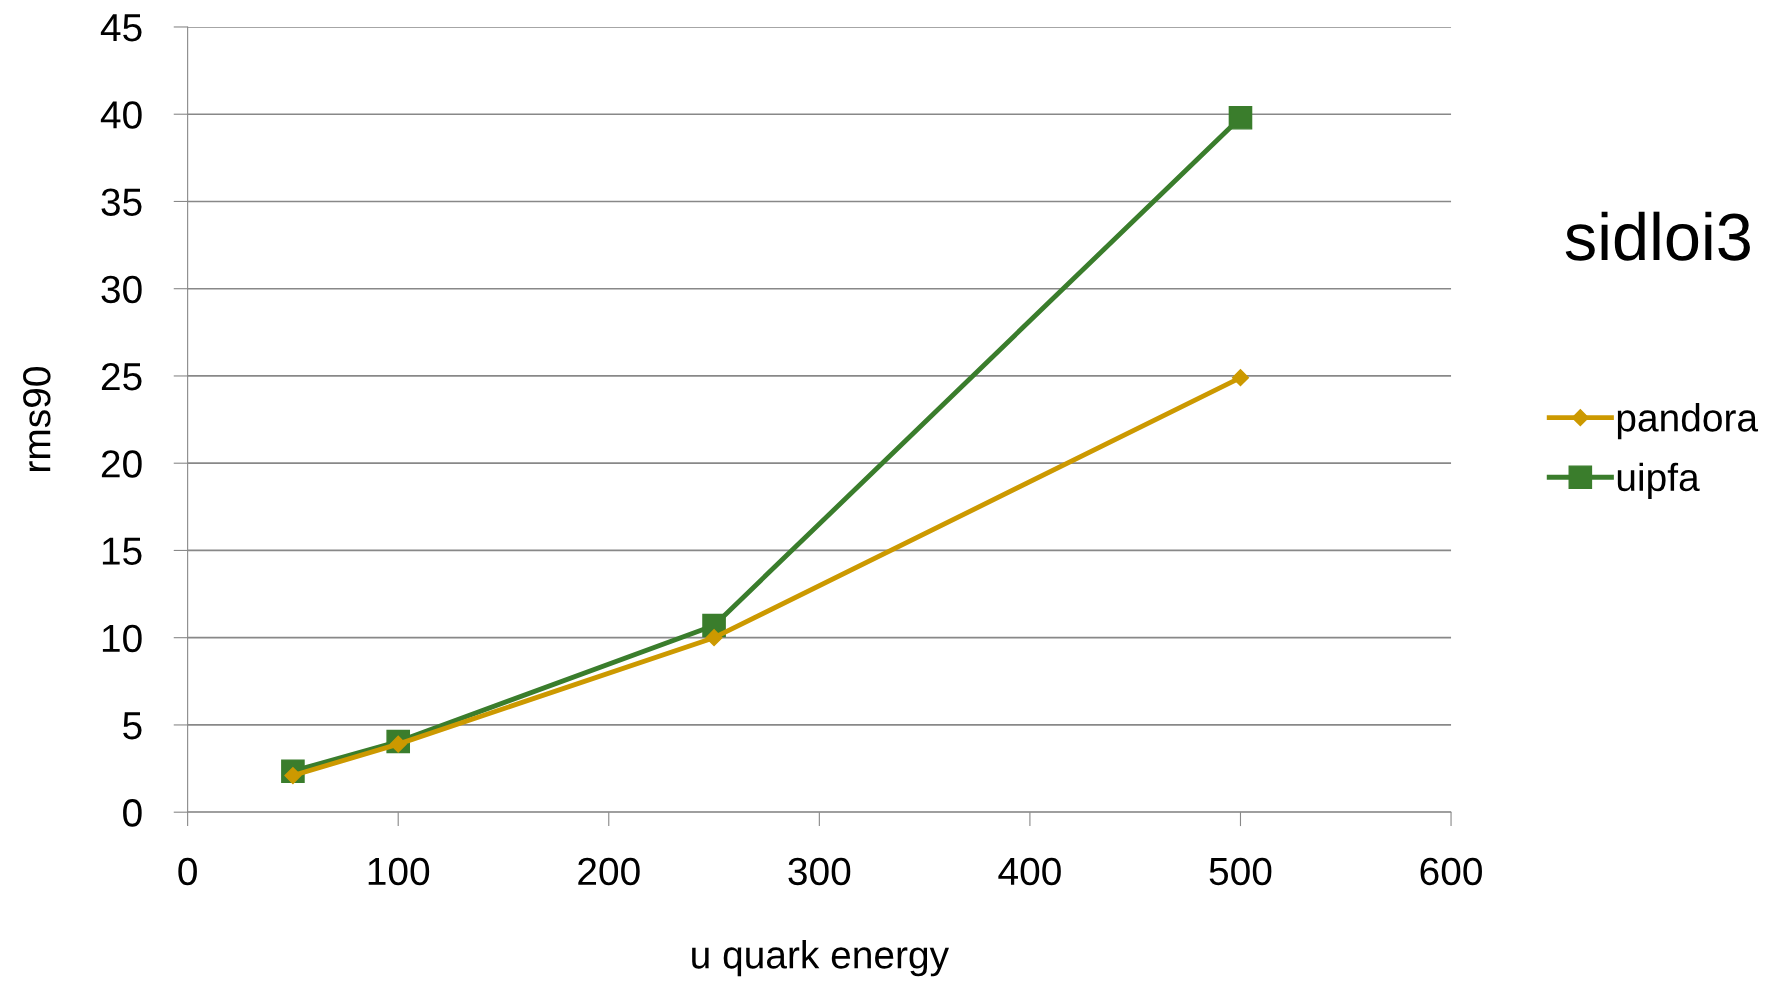 This screenshot has width=1787, height=999. What do you see at coordinates (819, 871) in the screenshot?
I see `x-tick-label: 300` at bounding box center [819, 871].